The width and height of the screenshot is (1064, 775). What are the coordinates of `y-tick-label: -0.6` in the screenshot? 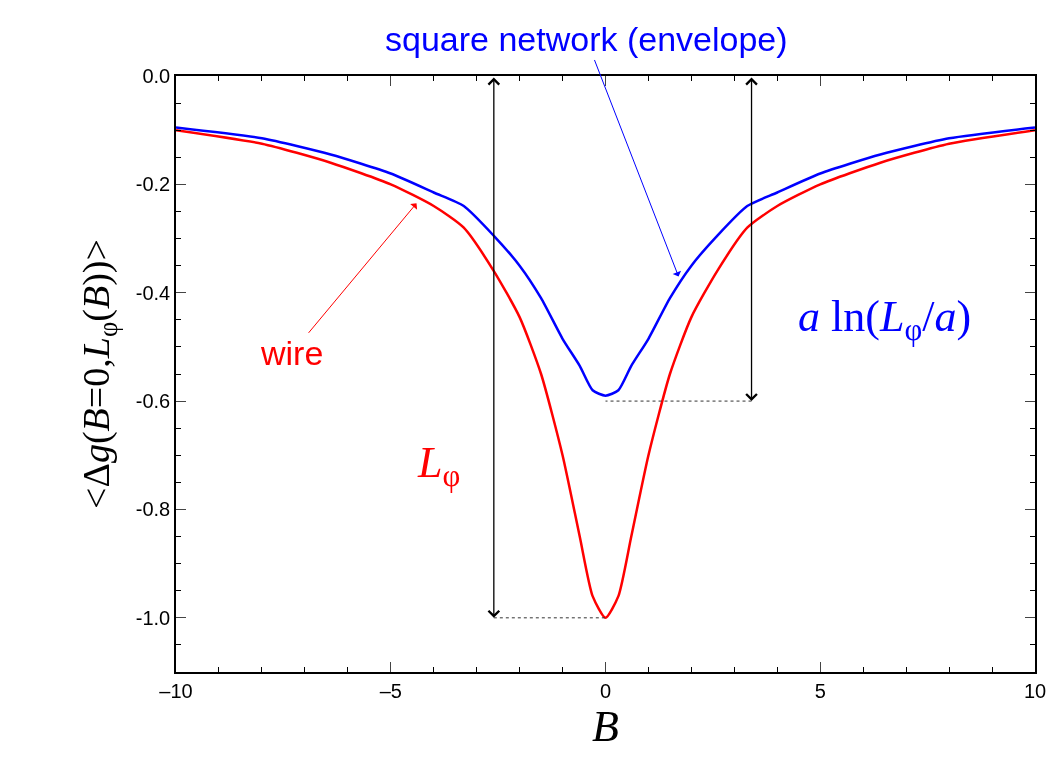 It's located at (153, 401).